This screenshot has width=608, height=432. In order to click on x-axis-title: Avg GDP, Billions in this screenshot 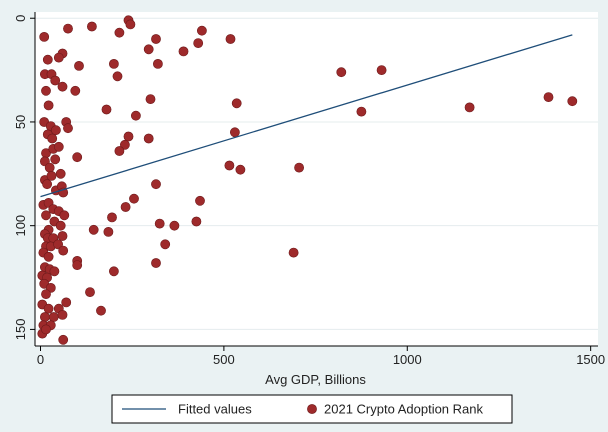, I will do `click(315, 379)`.